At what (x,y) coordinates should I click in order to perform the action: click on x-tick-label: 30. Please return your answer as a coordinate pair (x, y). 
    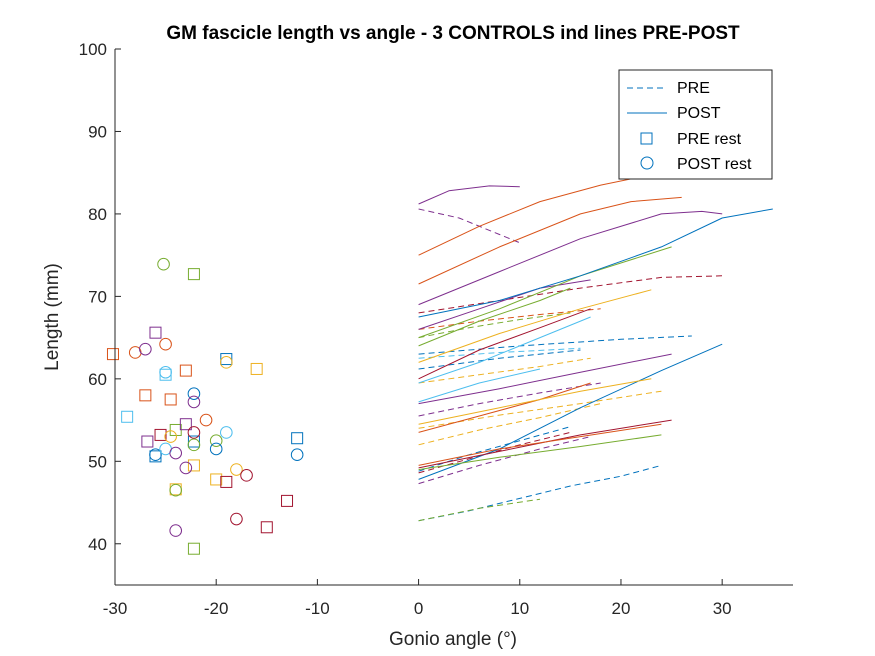
    Looking at the image, I should click on (722, 608).